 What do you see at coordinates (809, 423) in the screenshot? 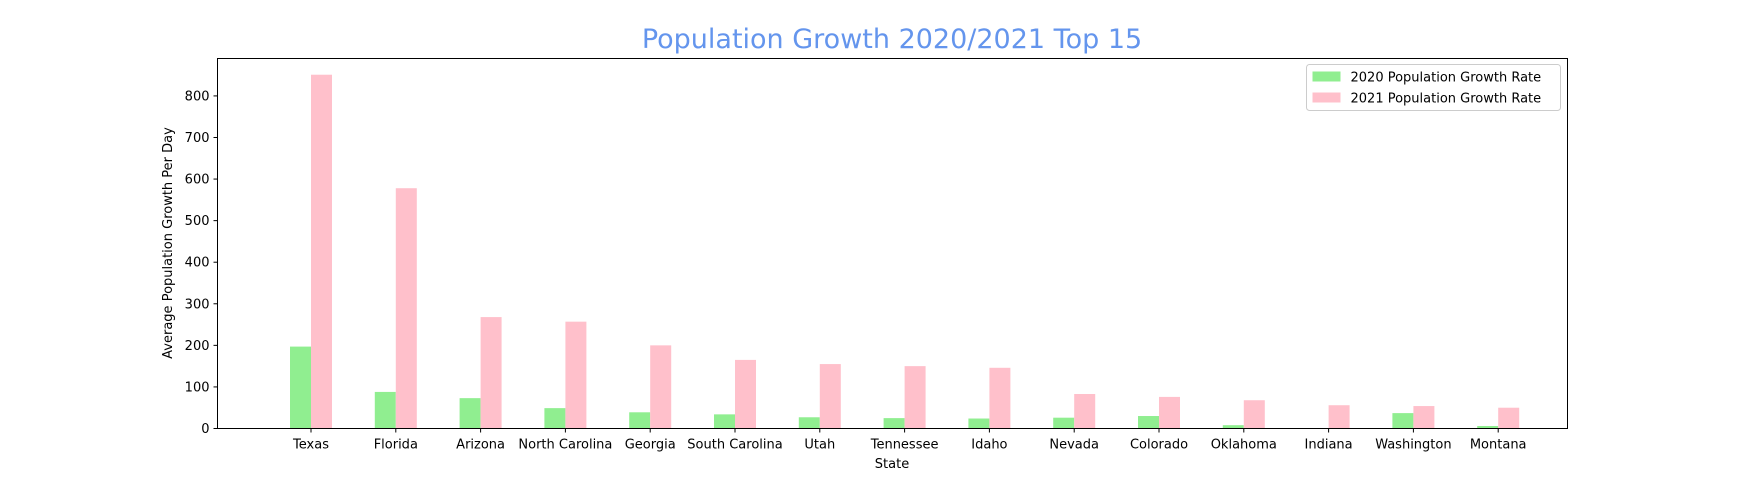
I see `bar-2020-utah` at bounding box center [809, 423].